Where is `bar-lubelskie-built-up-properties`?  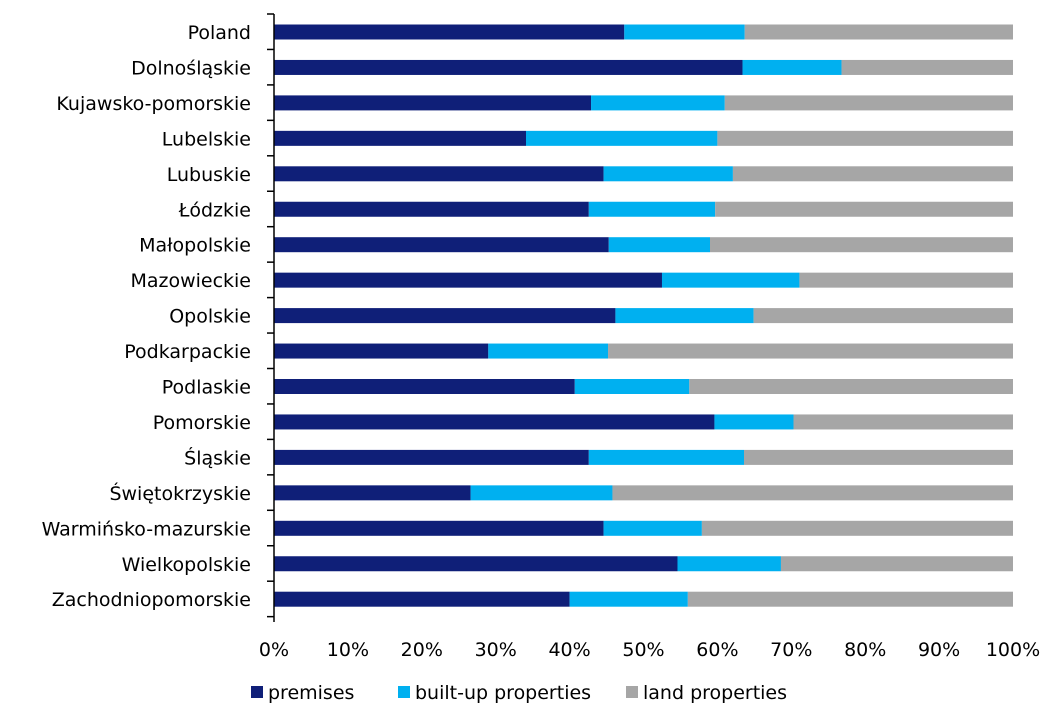 bar-lubelskie-built-up-properties is located at coordinates (622, 138).